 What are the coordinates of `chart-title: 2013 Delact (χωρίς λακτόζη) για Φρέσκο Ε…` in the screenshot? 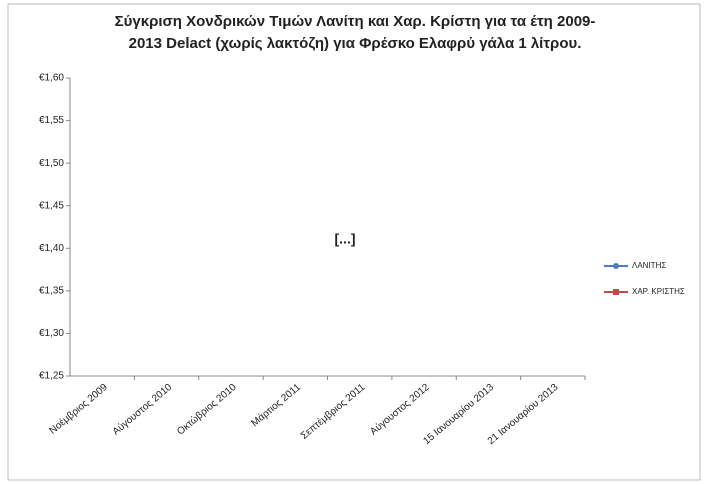 It's located at (355, 43).